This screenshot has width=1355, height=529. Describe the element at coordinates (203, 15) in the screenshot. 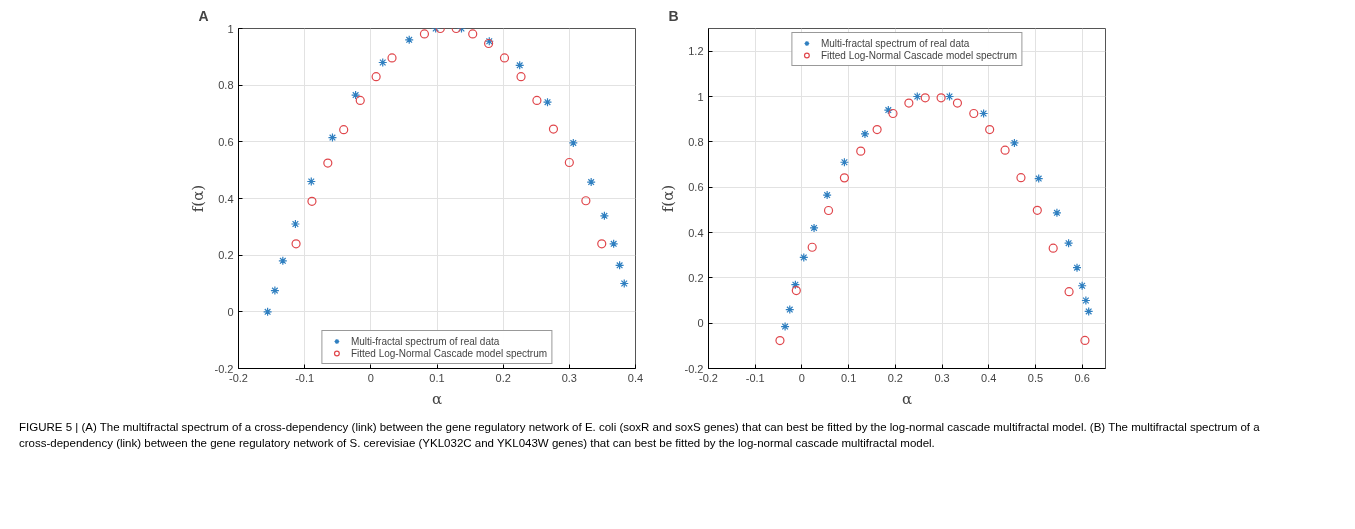

I see `chart-title: A` at that location.